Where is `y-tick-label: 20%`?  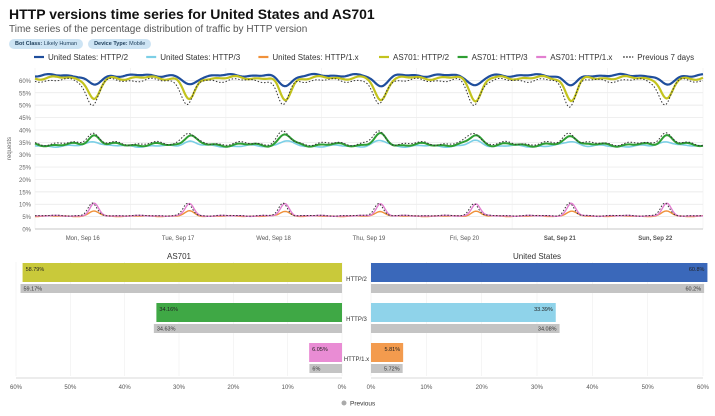 y-tick-label: 20% is located at coordinates (25, 181).